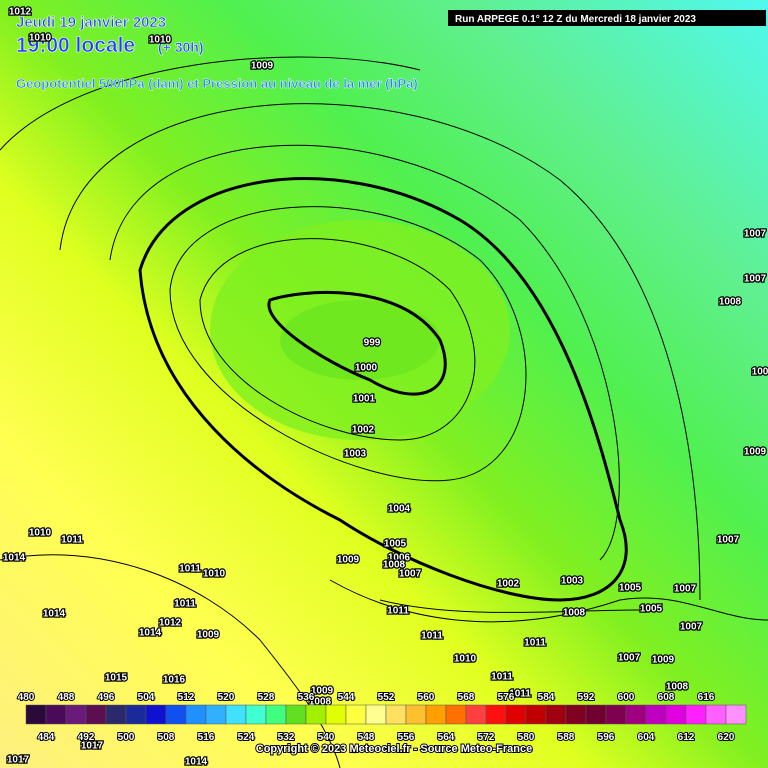 The image size is (768, 768). What do you see at coordinates (364, 399) in the screenshot?
I see `isobar-label: 1001` at bounding box center [364, 399].